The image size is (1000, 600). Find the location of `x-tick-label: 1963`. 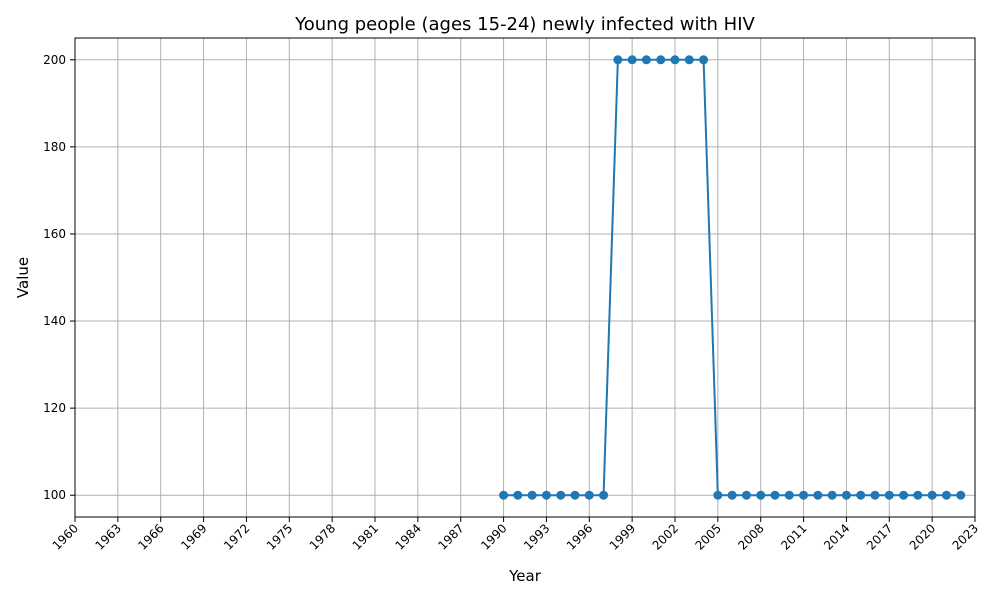

x-tick-label: 1963 is located at coordinates (107, 536).